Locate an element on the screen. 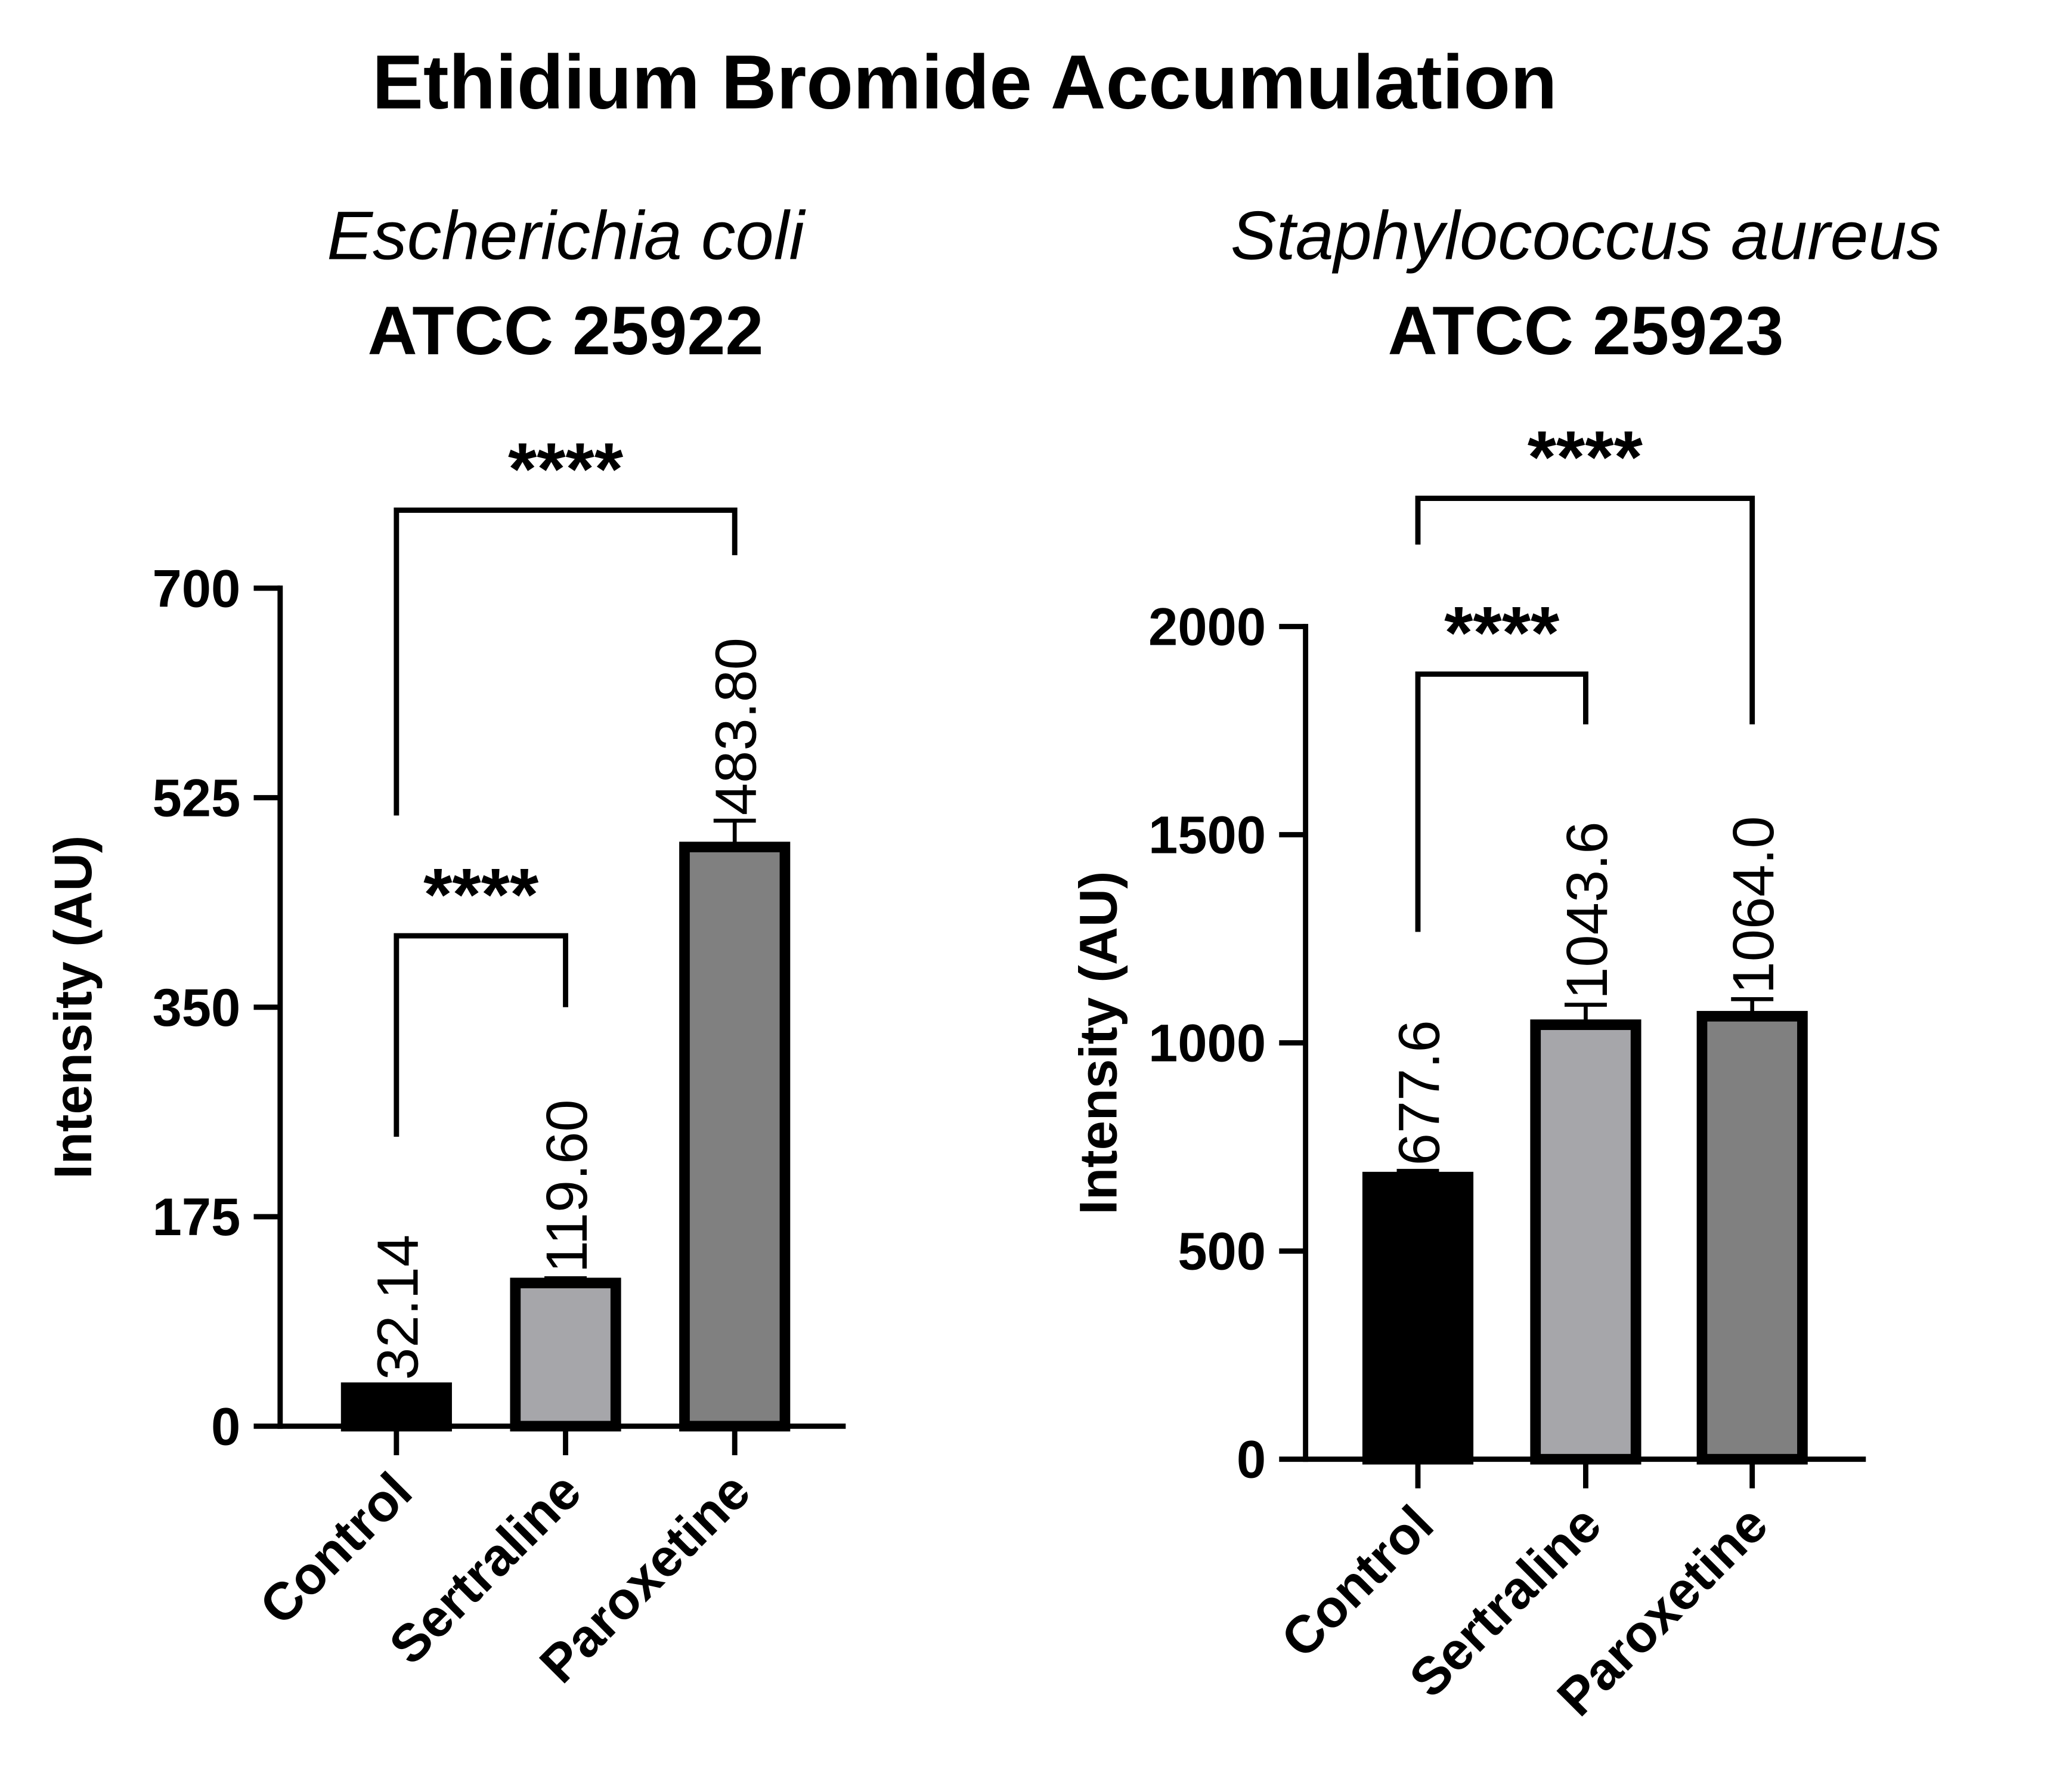 The image size is (2072, 1791). chart-title: Escherichia coli is located at coordinates (567, 235).